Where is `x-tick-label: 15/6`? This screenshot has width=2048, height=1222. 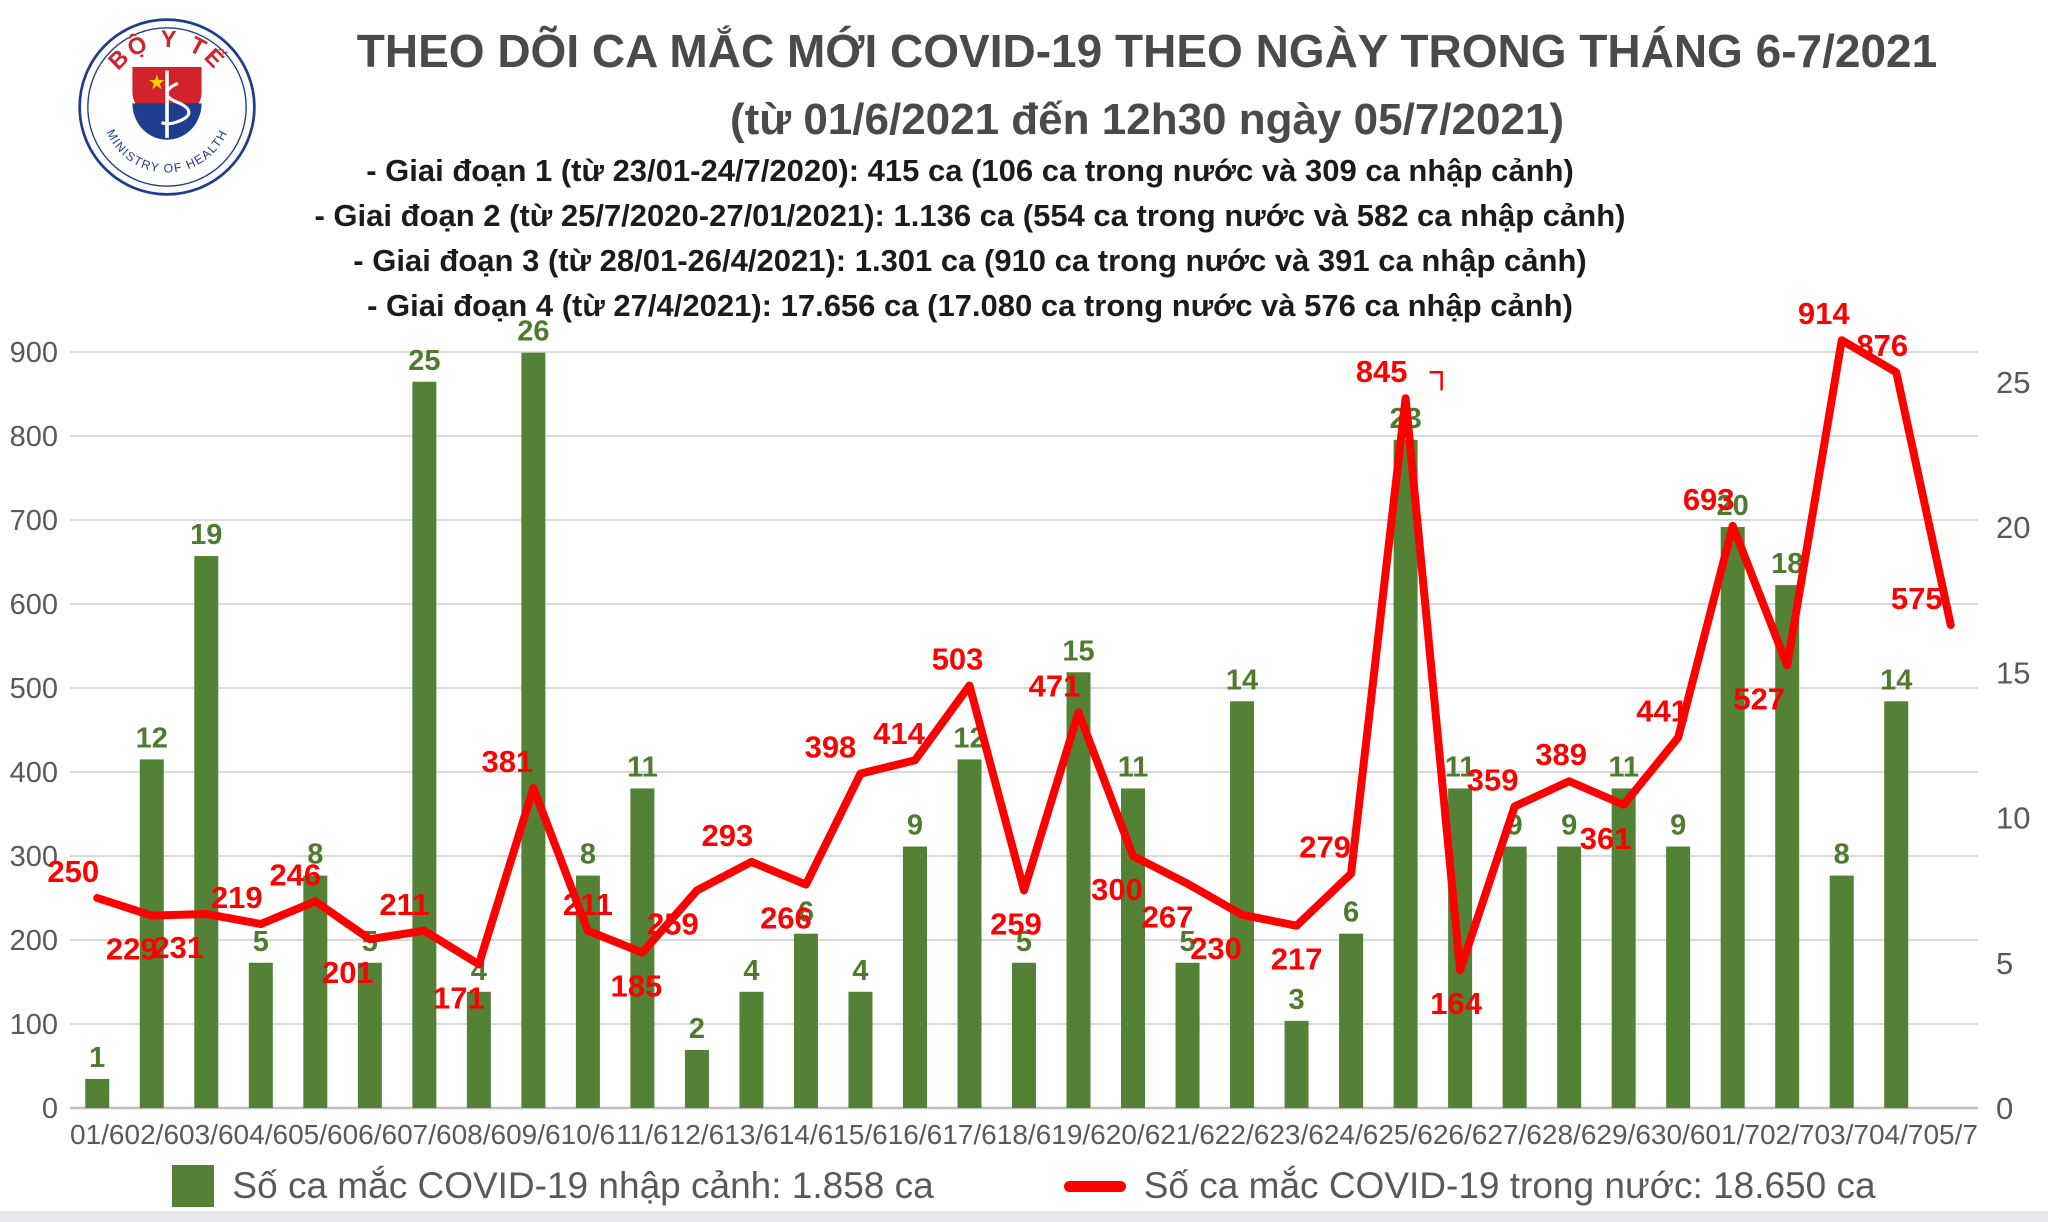
x-tick-label: 15/6 is located at coordinates (860, 1134).